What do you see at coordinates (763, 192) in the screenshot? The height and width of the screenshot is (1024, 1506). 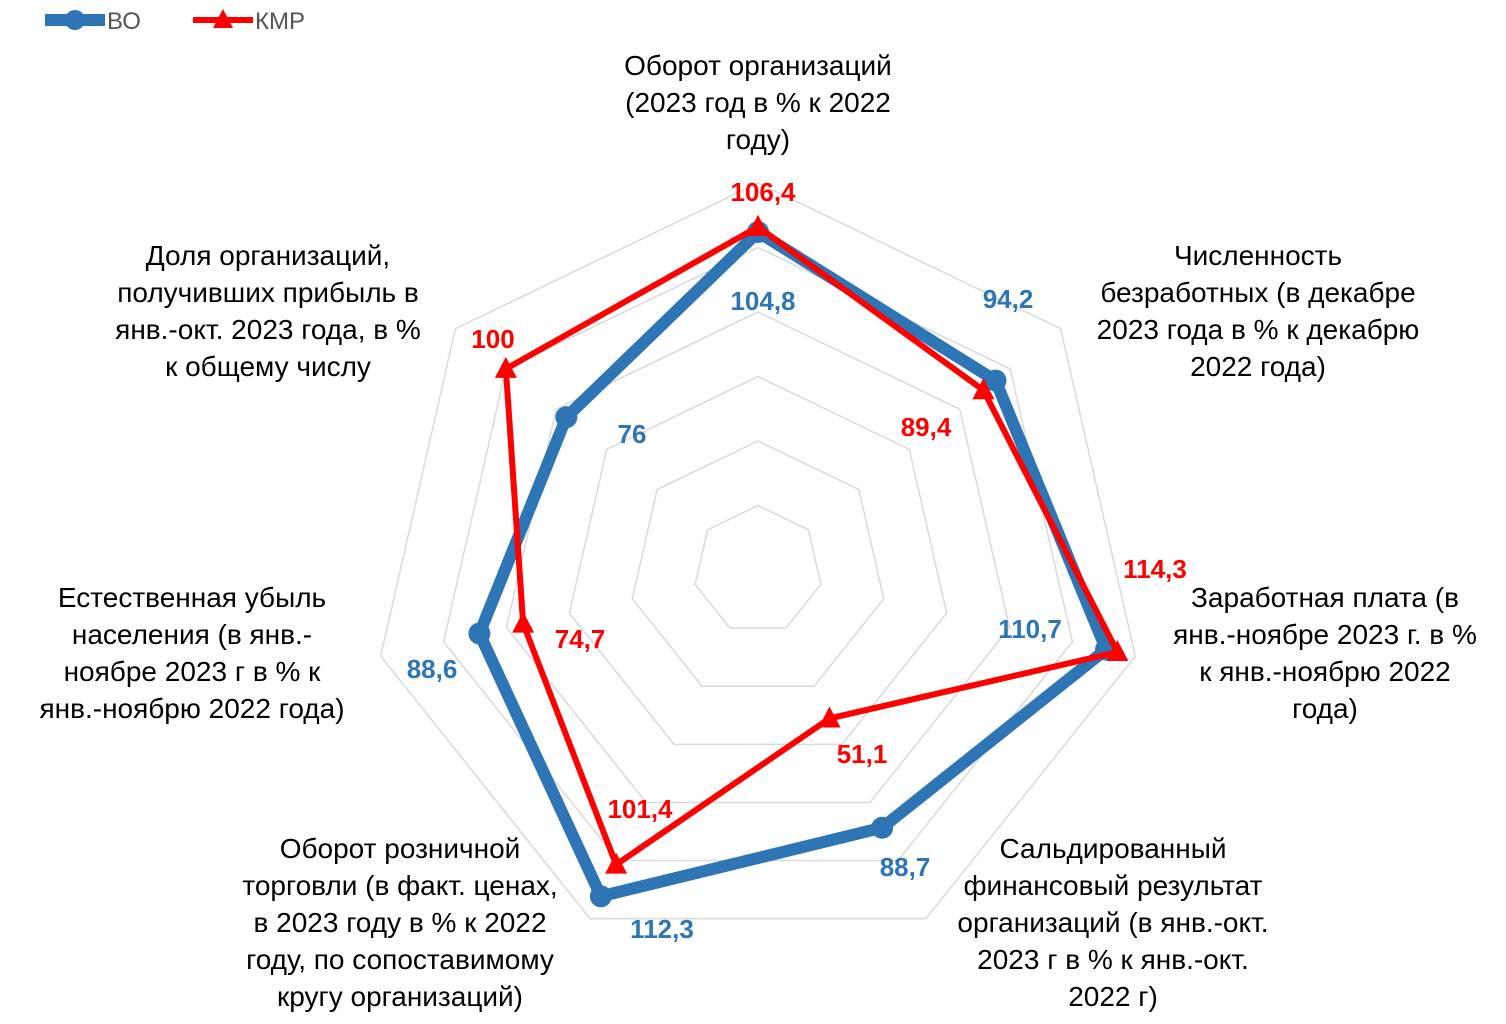 I see `data-label: 106,4` at bounding box center [763, 192].